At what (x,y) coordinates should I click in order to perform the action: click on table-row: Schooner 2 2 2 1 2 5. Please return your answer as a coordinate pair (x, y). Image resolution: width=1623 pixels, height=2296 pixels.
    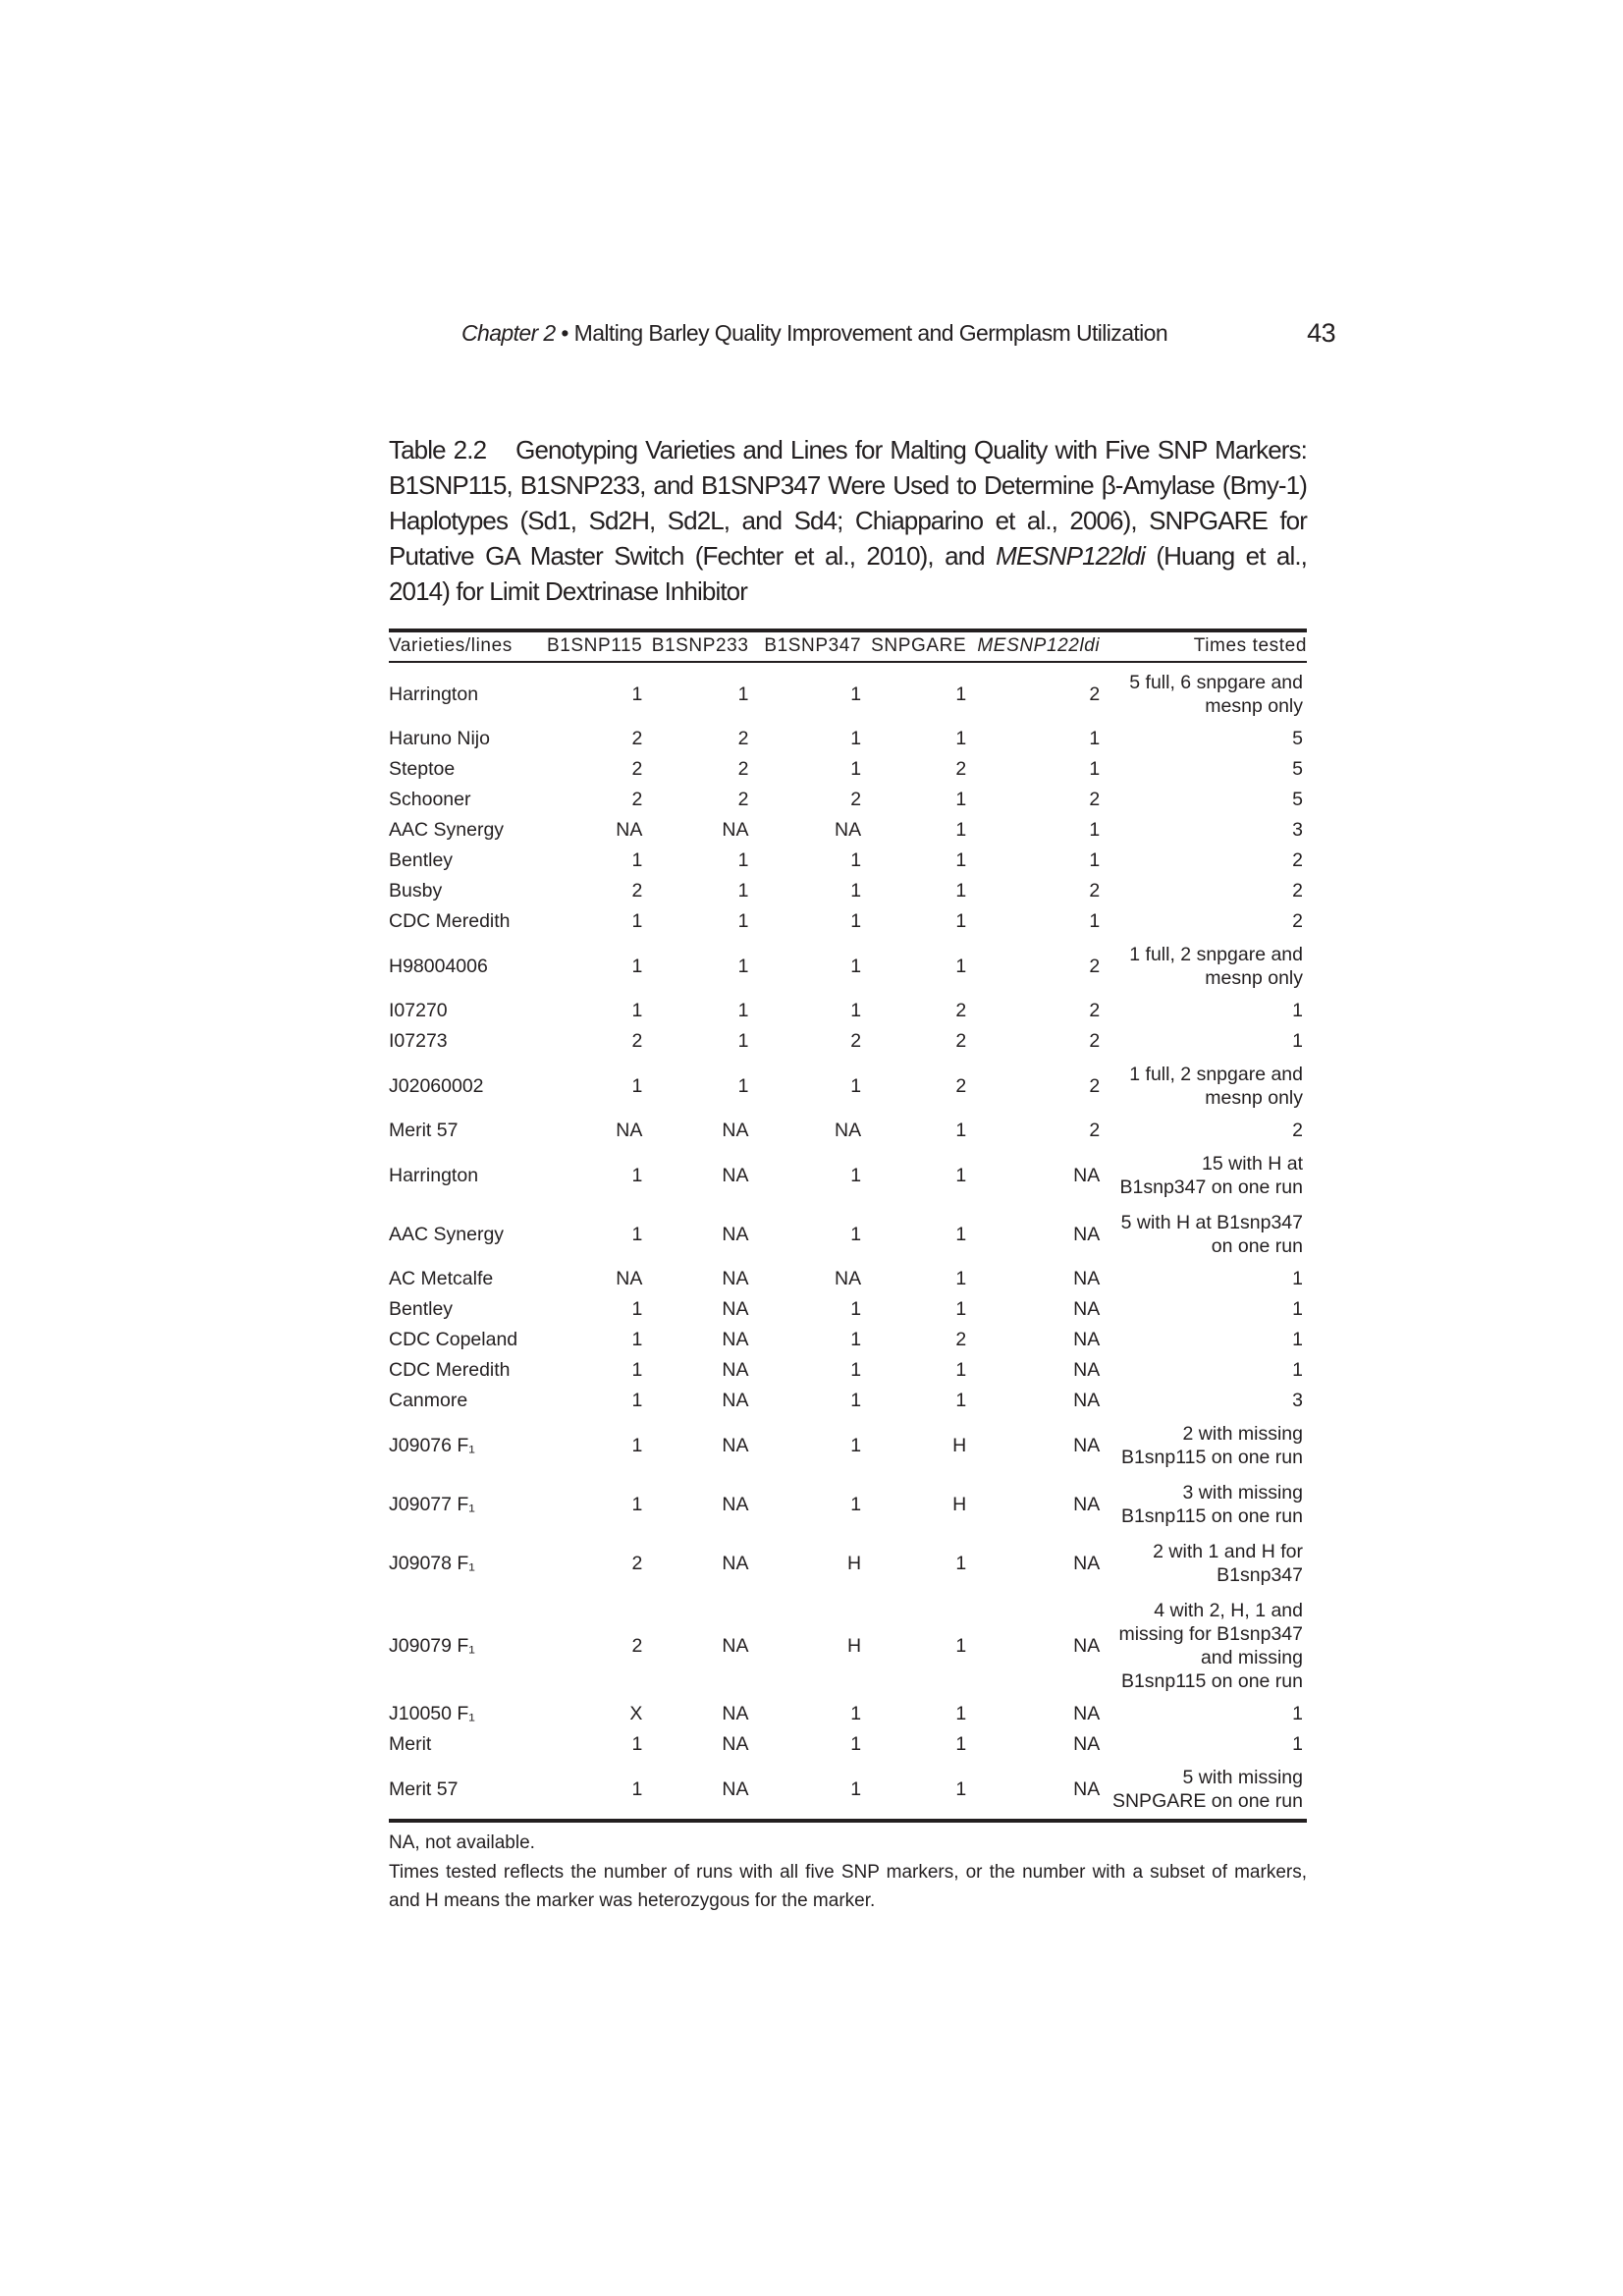
    Looking at the image, I should click on (848, 800).